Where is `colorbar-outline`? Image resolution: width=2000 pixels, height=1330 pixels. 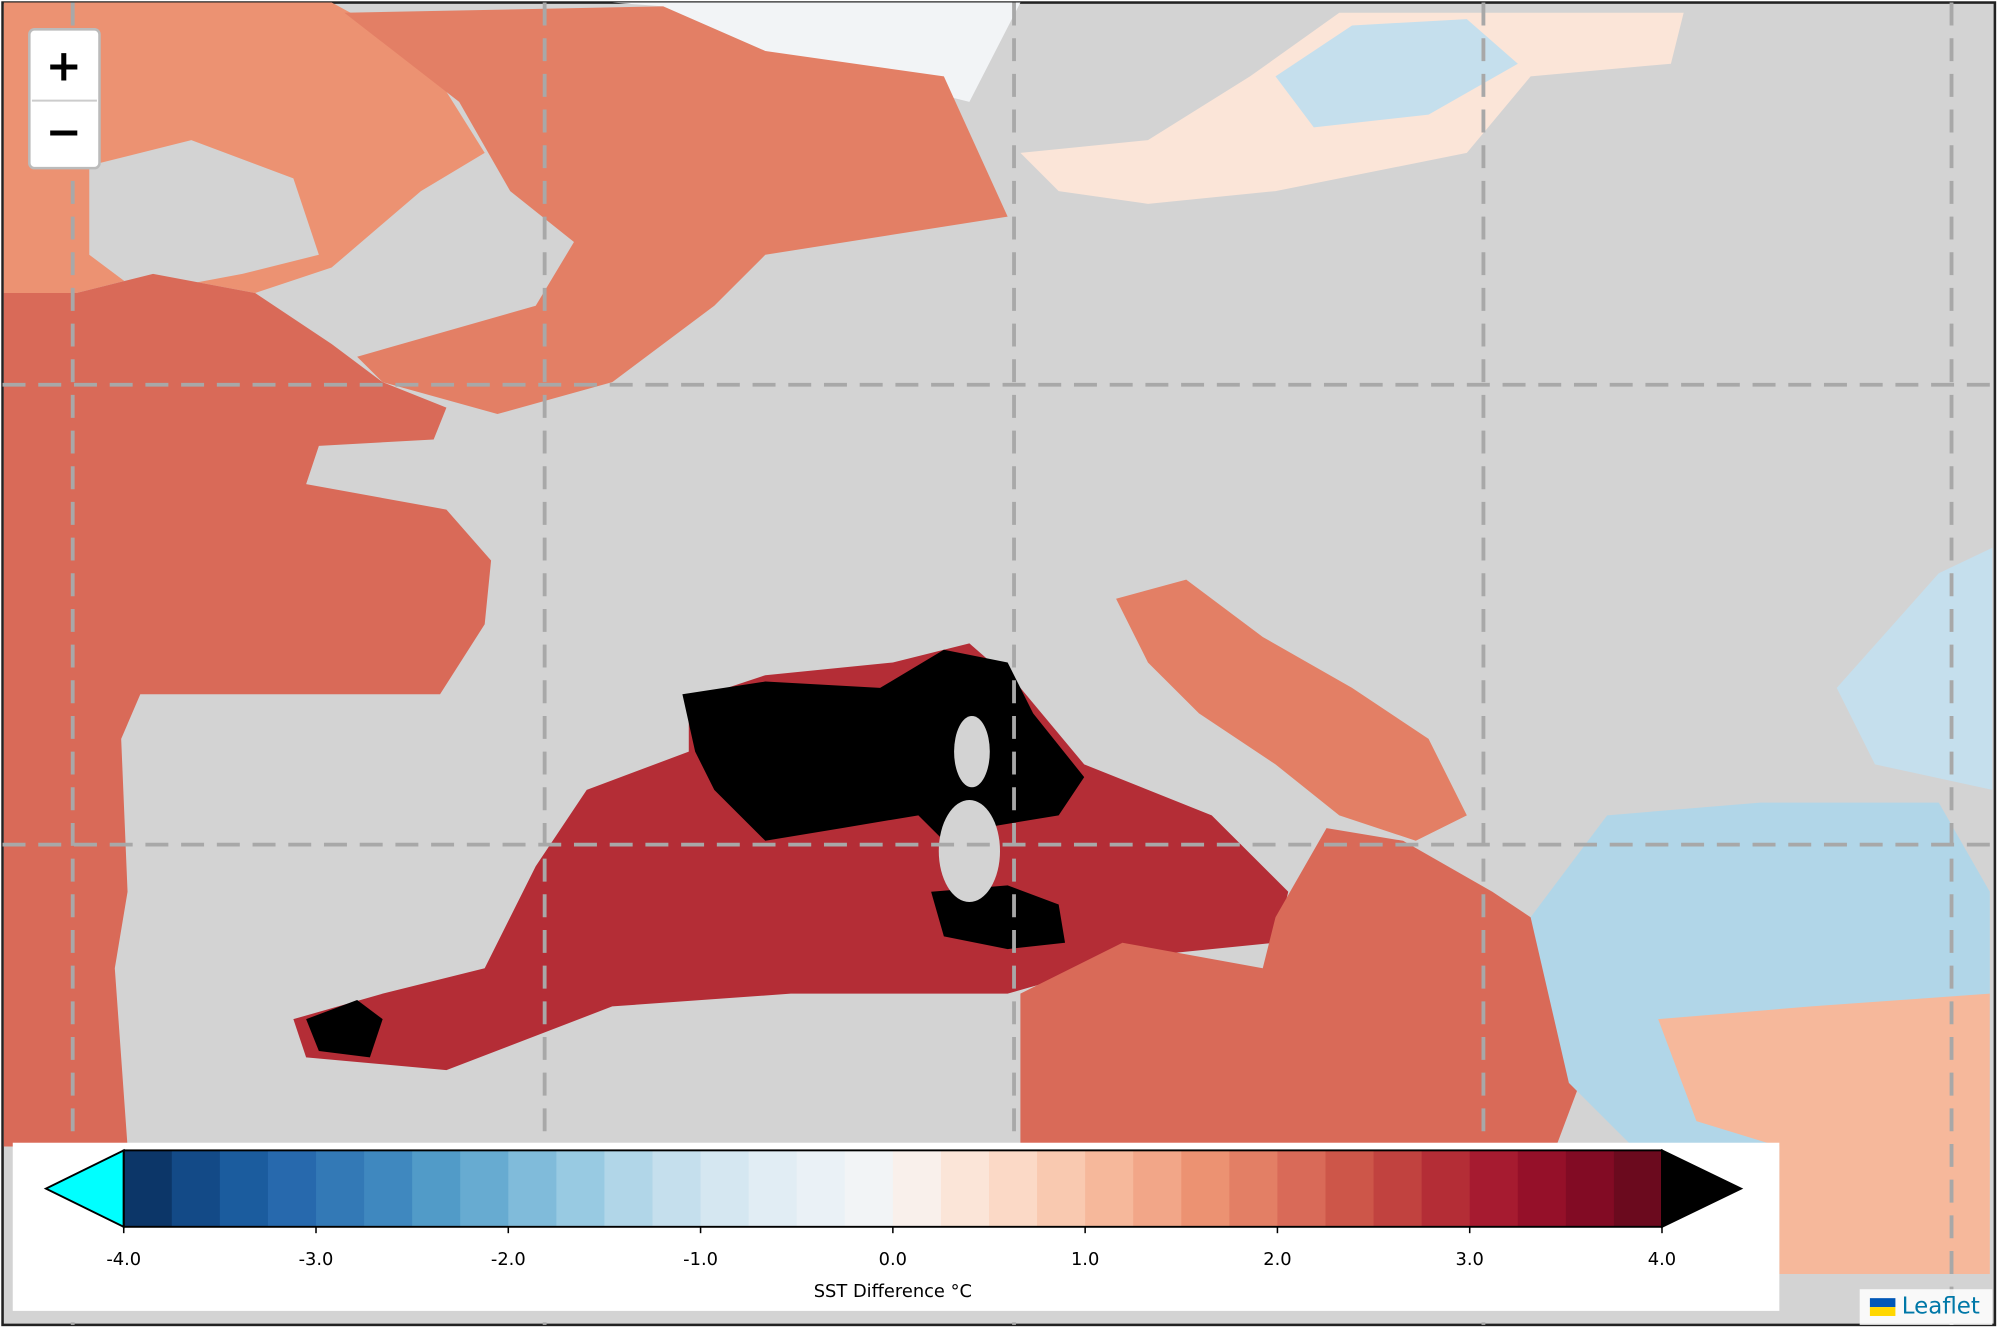
colorbar-outline is located at coordinates (892, 1188).